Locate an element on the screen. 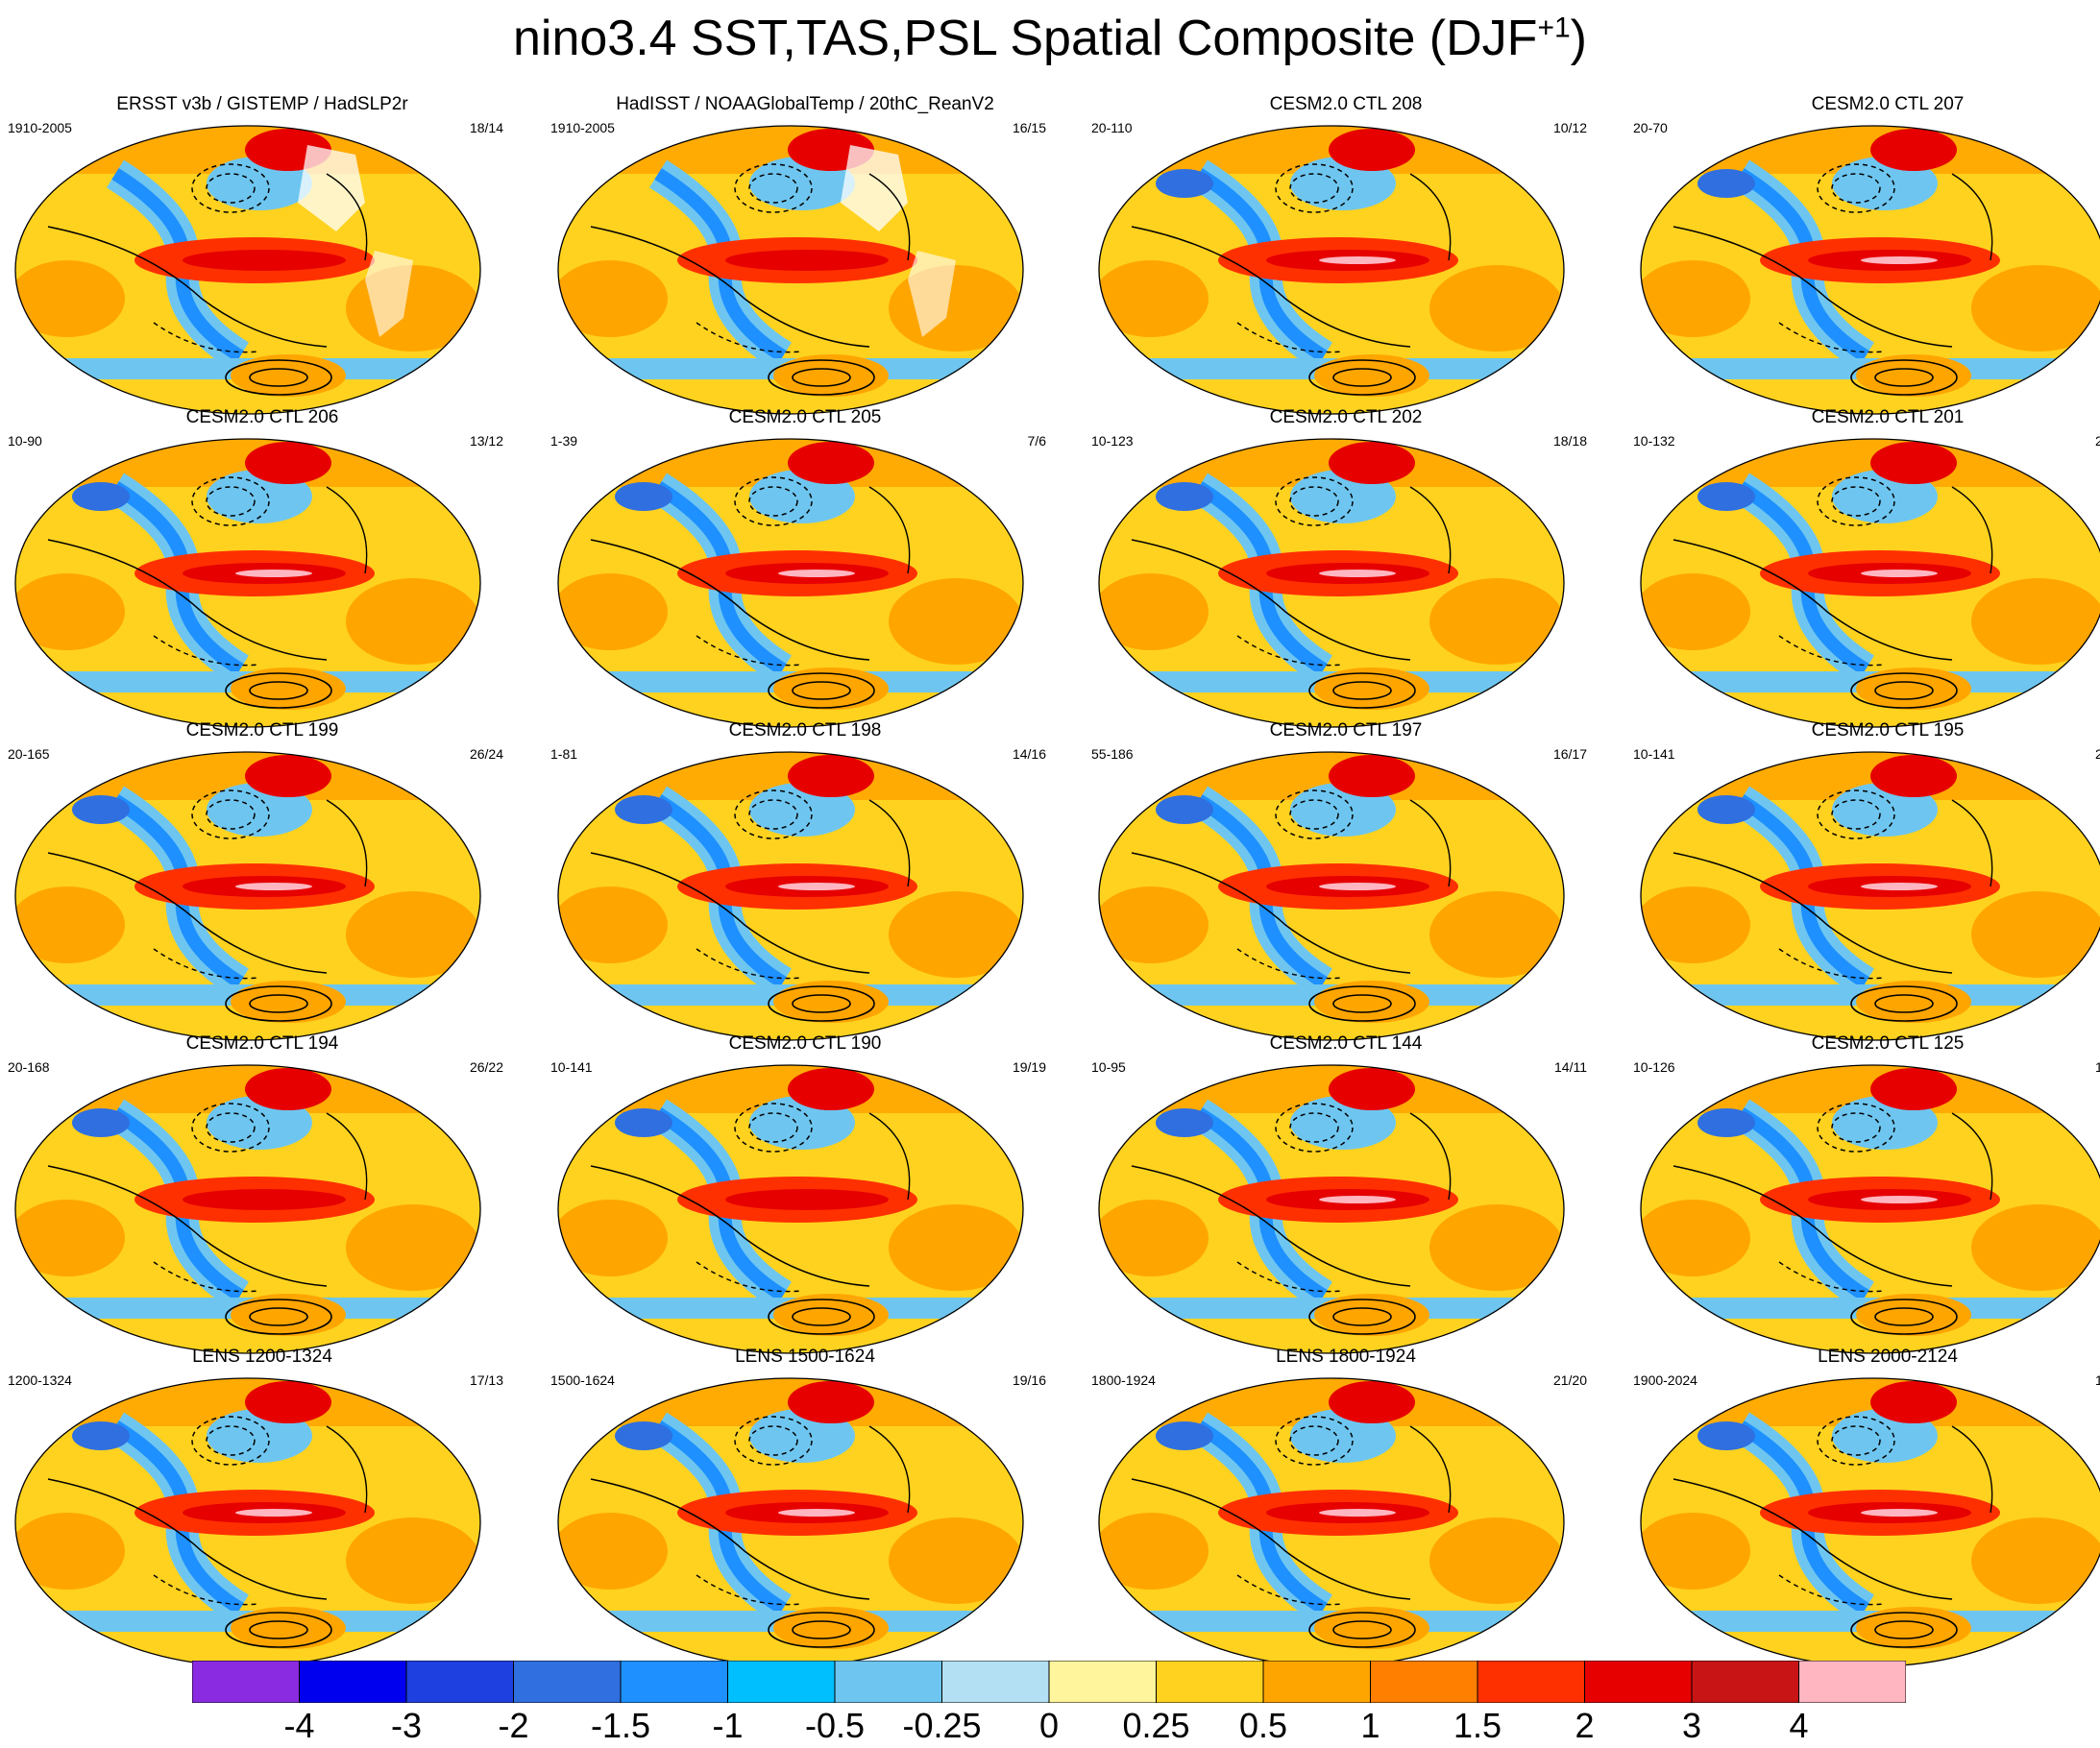  panel-years: 10-141 is located at coordinates (571, 1067).